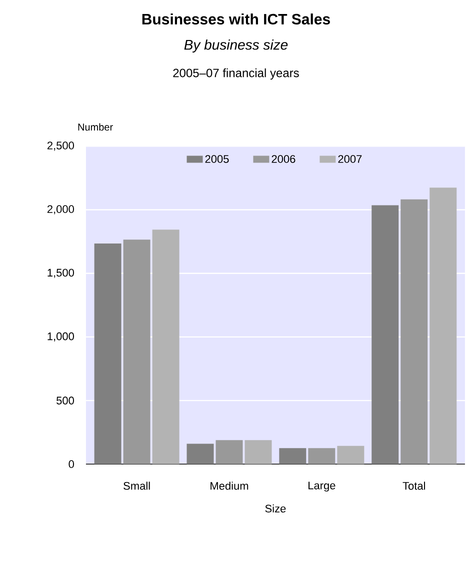 This screenshot has width=472, height=571. Describe the element at coordinates (284, 159) in the screenshot. I see `legend-label: 2006` at that location.